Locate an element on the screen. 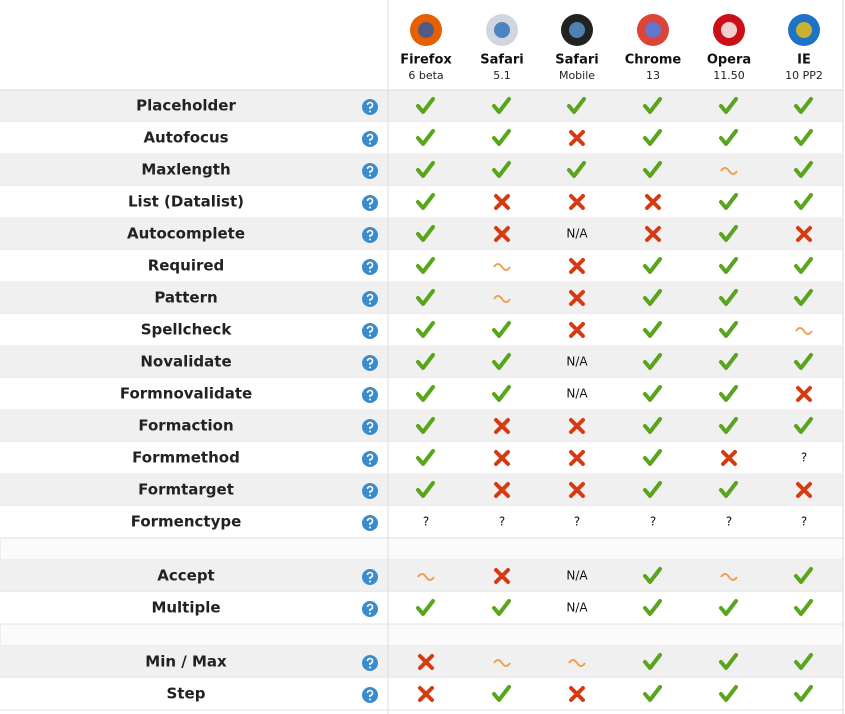  browser-version: 6 beta is located at coordinates (425, 75).